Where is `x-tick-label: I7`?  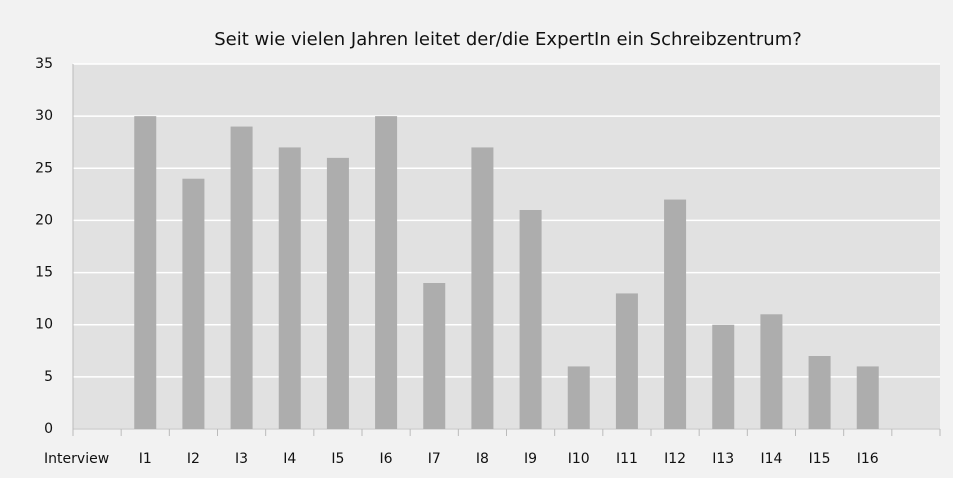 x-tick-label: I7 is located at coordinates (434, 459).